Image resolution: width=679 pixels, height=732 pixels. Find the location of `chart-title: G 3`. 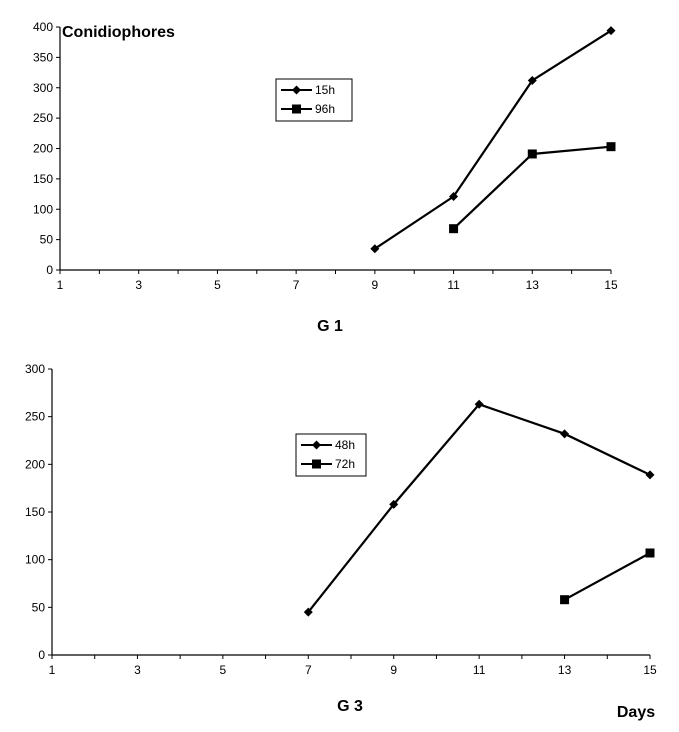

chart-title: G 3 is located at coordinates (350, 706).